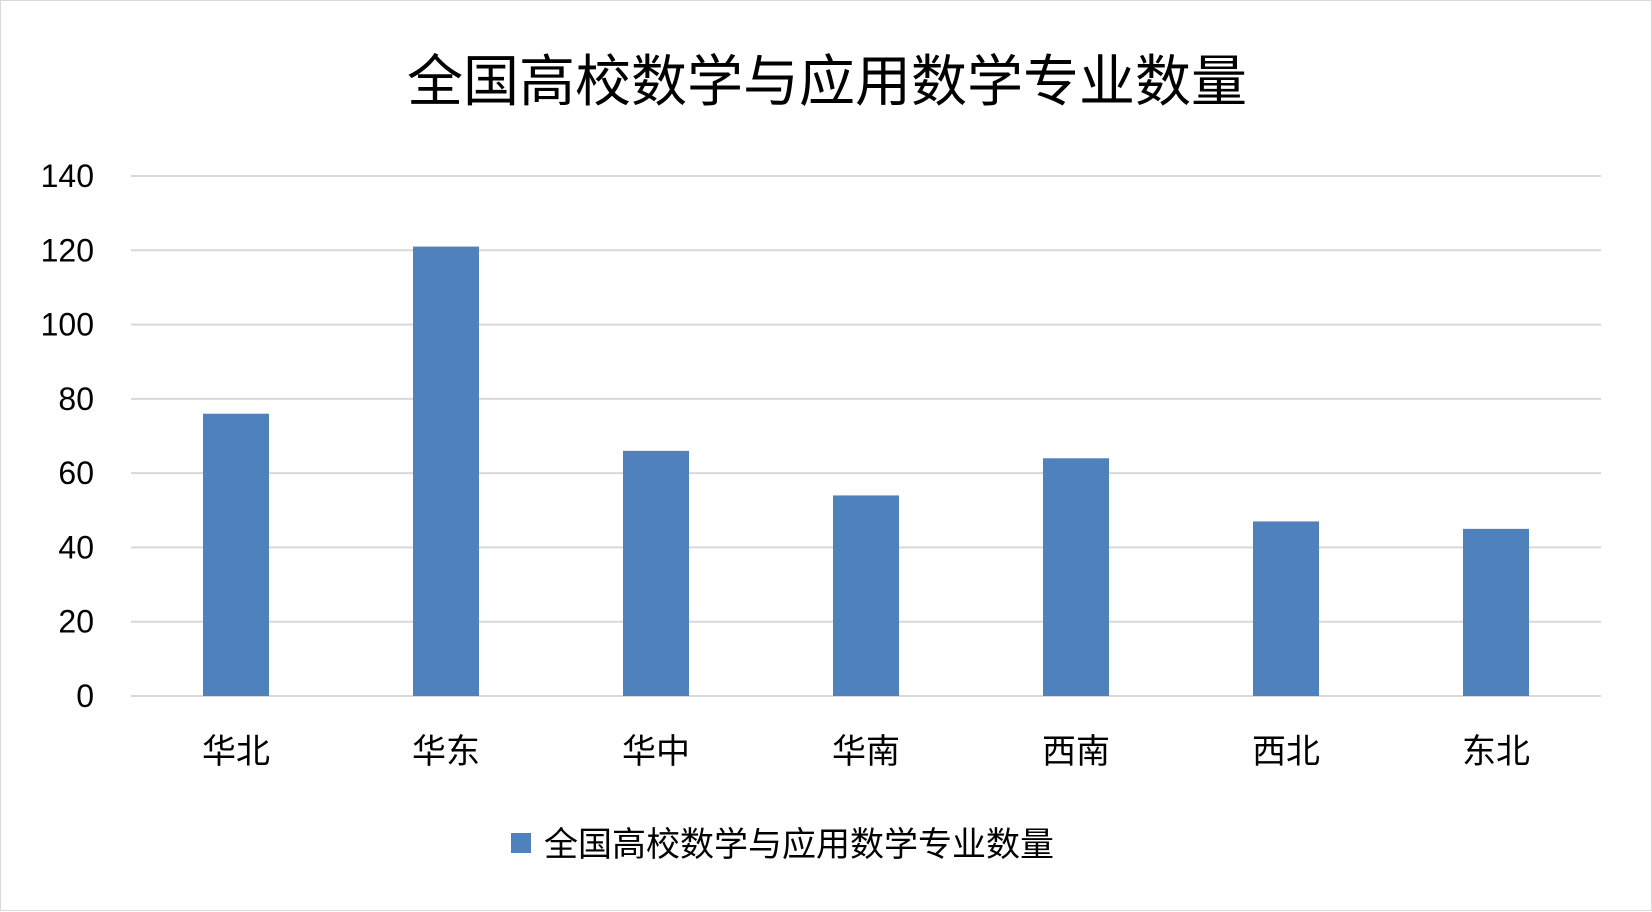 Image resolution: width=1652 pixels, height=912 pixels. What do you see at coordinates (521, 843) in the screenshot?
I see `legend-swatch` at bounding box center [521, 843].